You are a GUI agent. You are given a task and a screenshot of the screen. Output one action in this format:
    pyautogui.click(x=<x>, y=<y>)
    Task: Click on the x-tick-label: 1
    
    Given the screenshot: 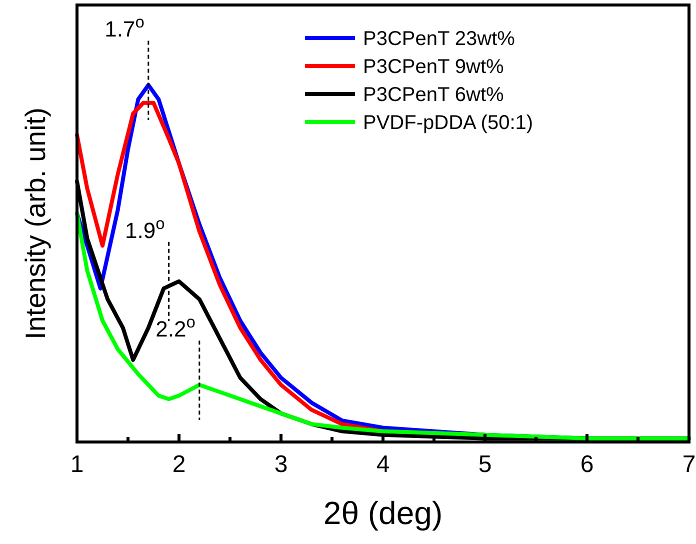 What is the action you would take?
    pyautogui.click(x=77, y=464)
    